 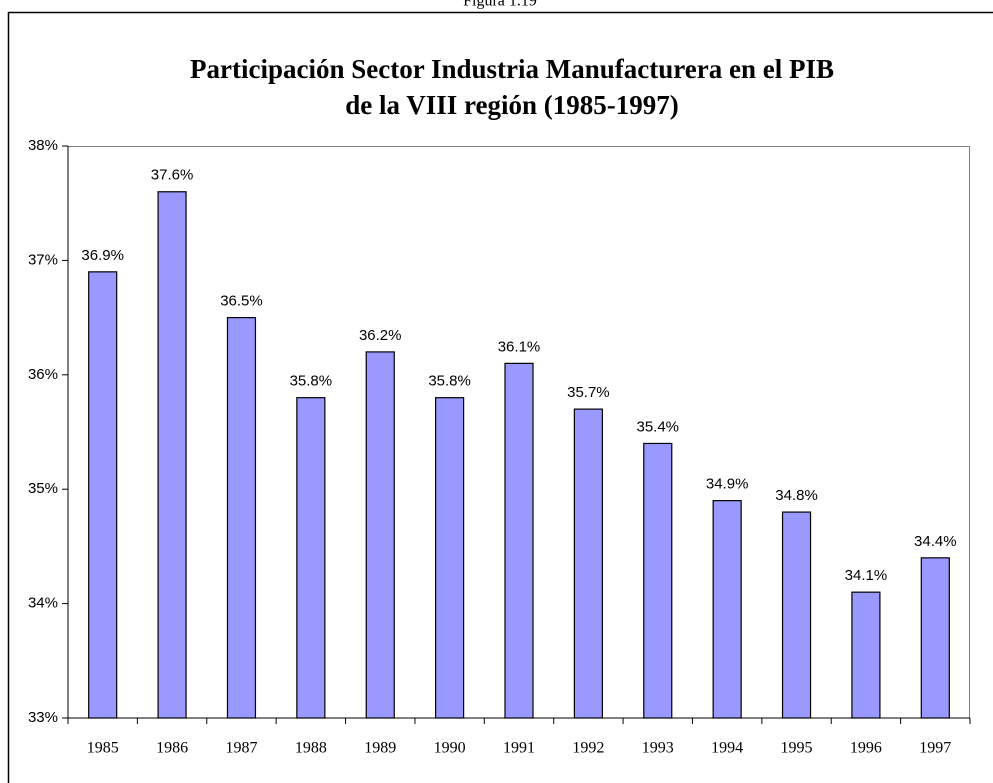 What do you see at coordinates (43, 145) in the screenshot?
I see `y-tick-label: 38%` at bounding box center [43, 145].